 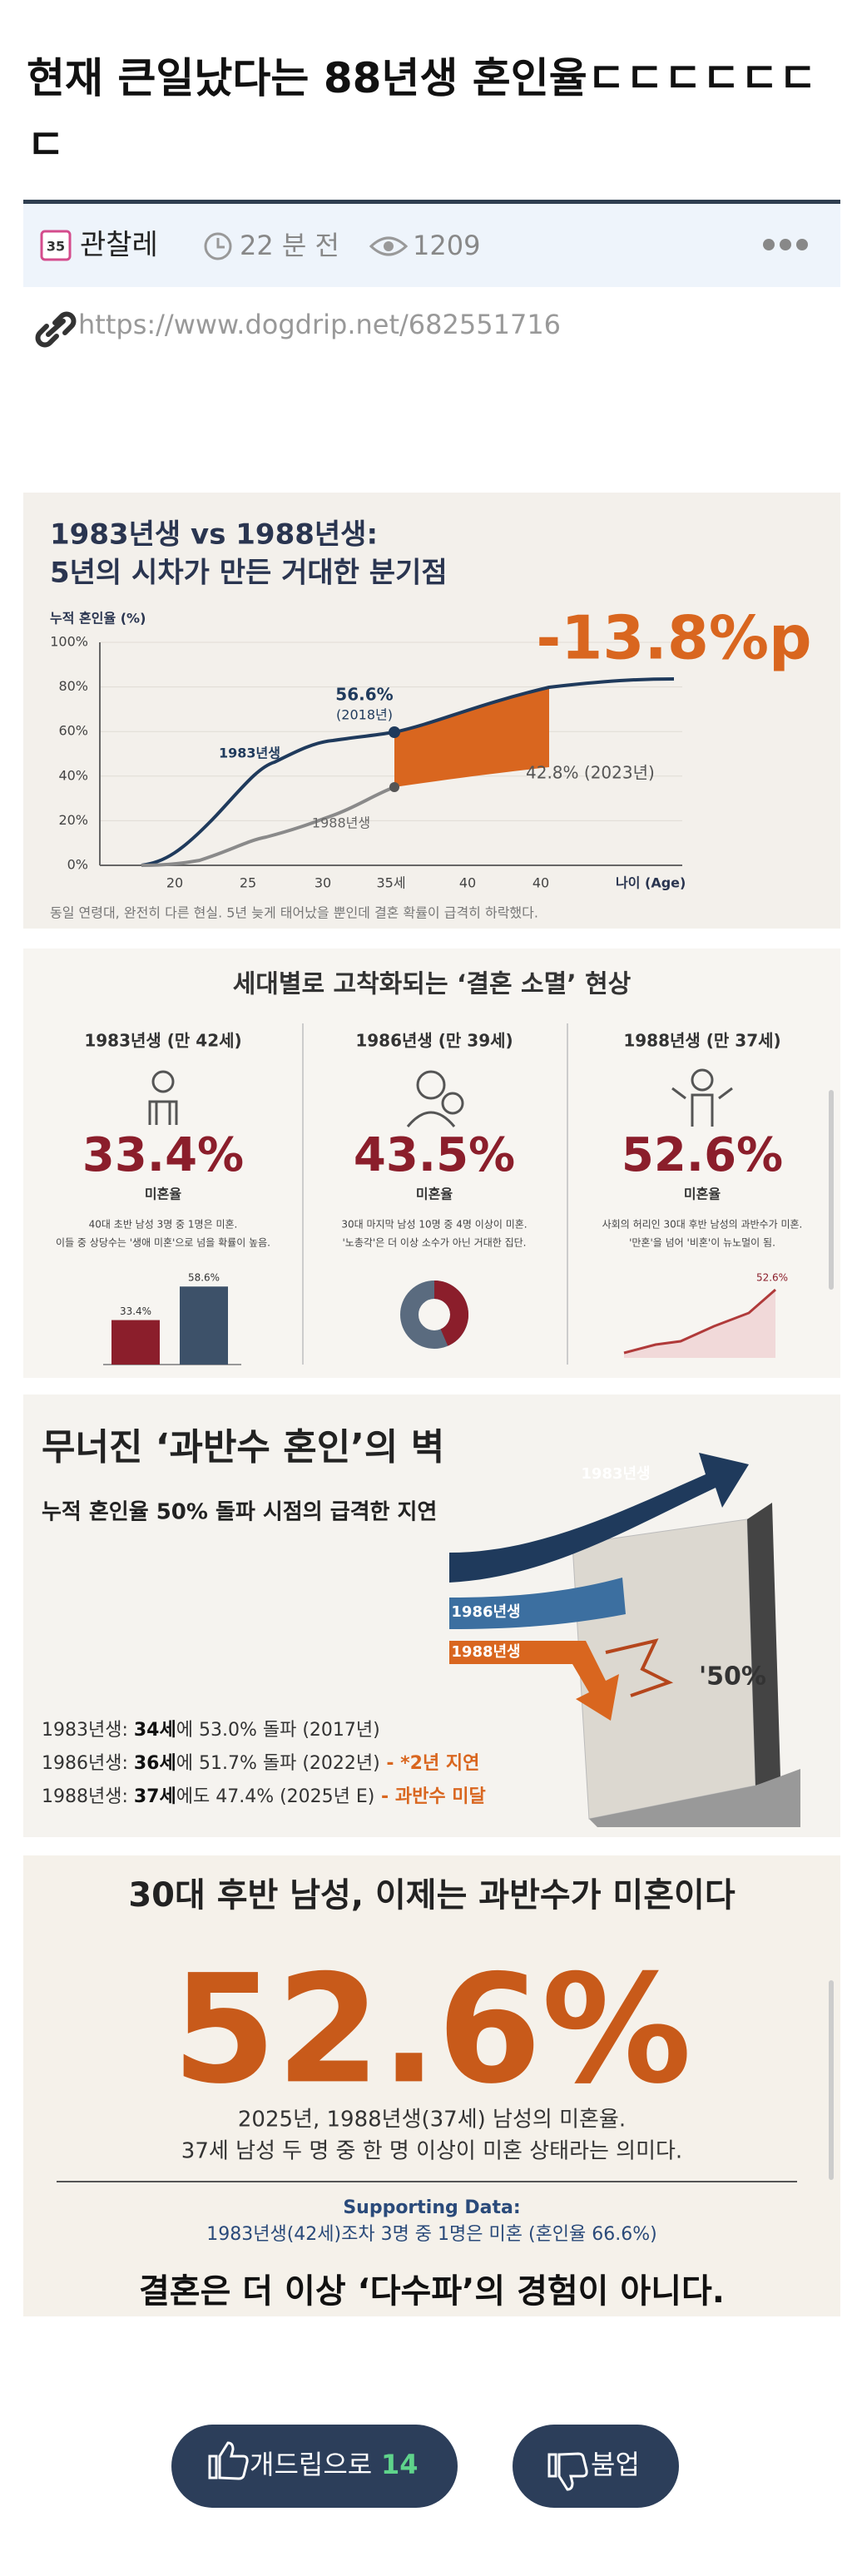 What do you see at coordinates (615, 2465) in the screenshot?
I see `downvote-label: 붐업` at bounding box center [615, 2465].